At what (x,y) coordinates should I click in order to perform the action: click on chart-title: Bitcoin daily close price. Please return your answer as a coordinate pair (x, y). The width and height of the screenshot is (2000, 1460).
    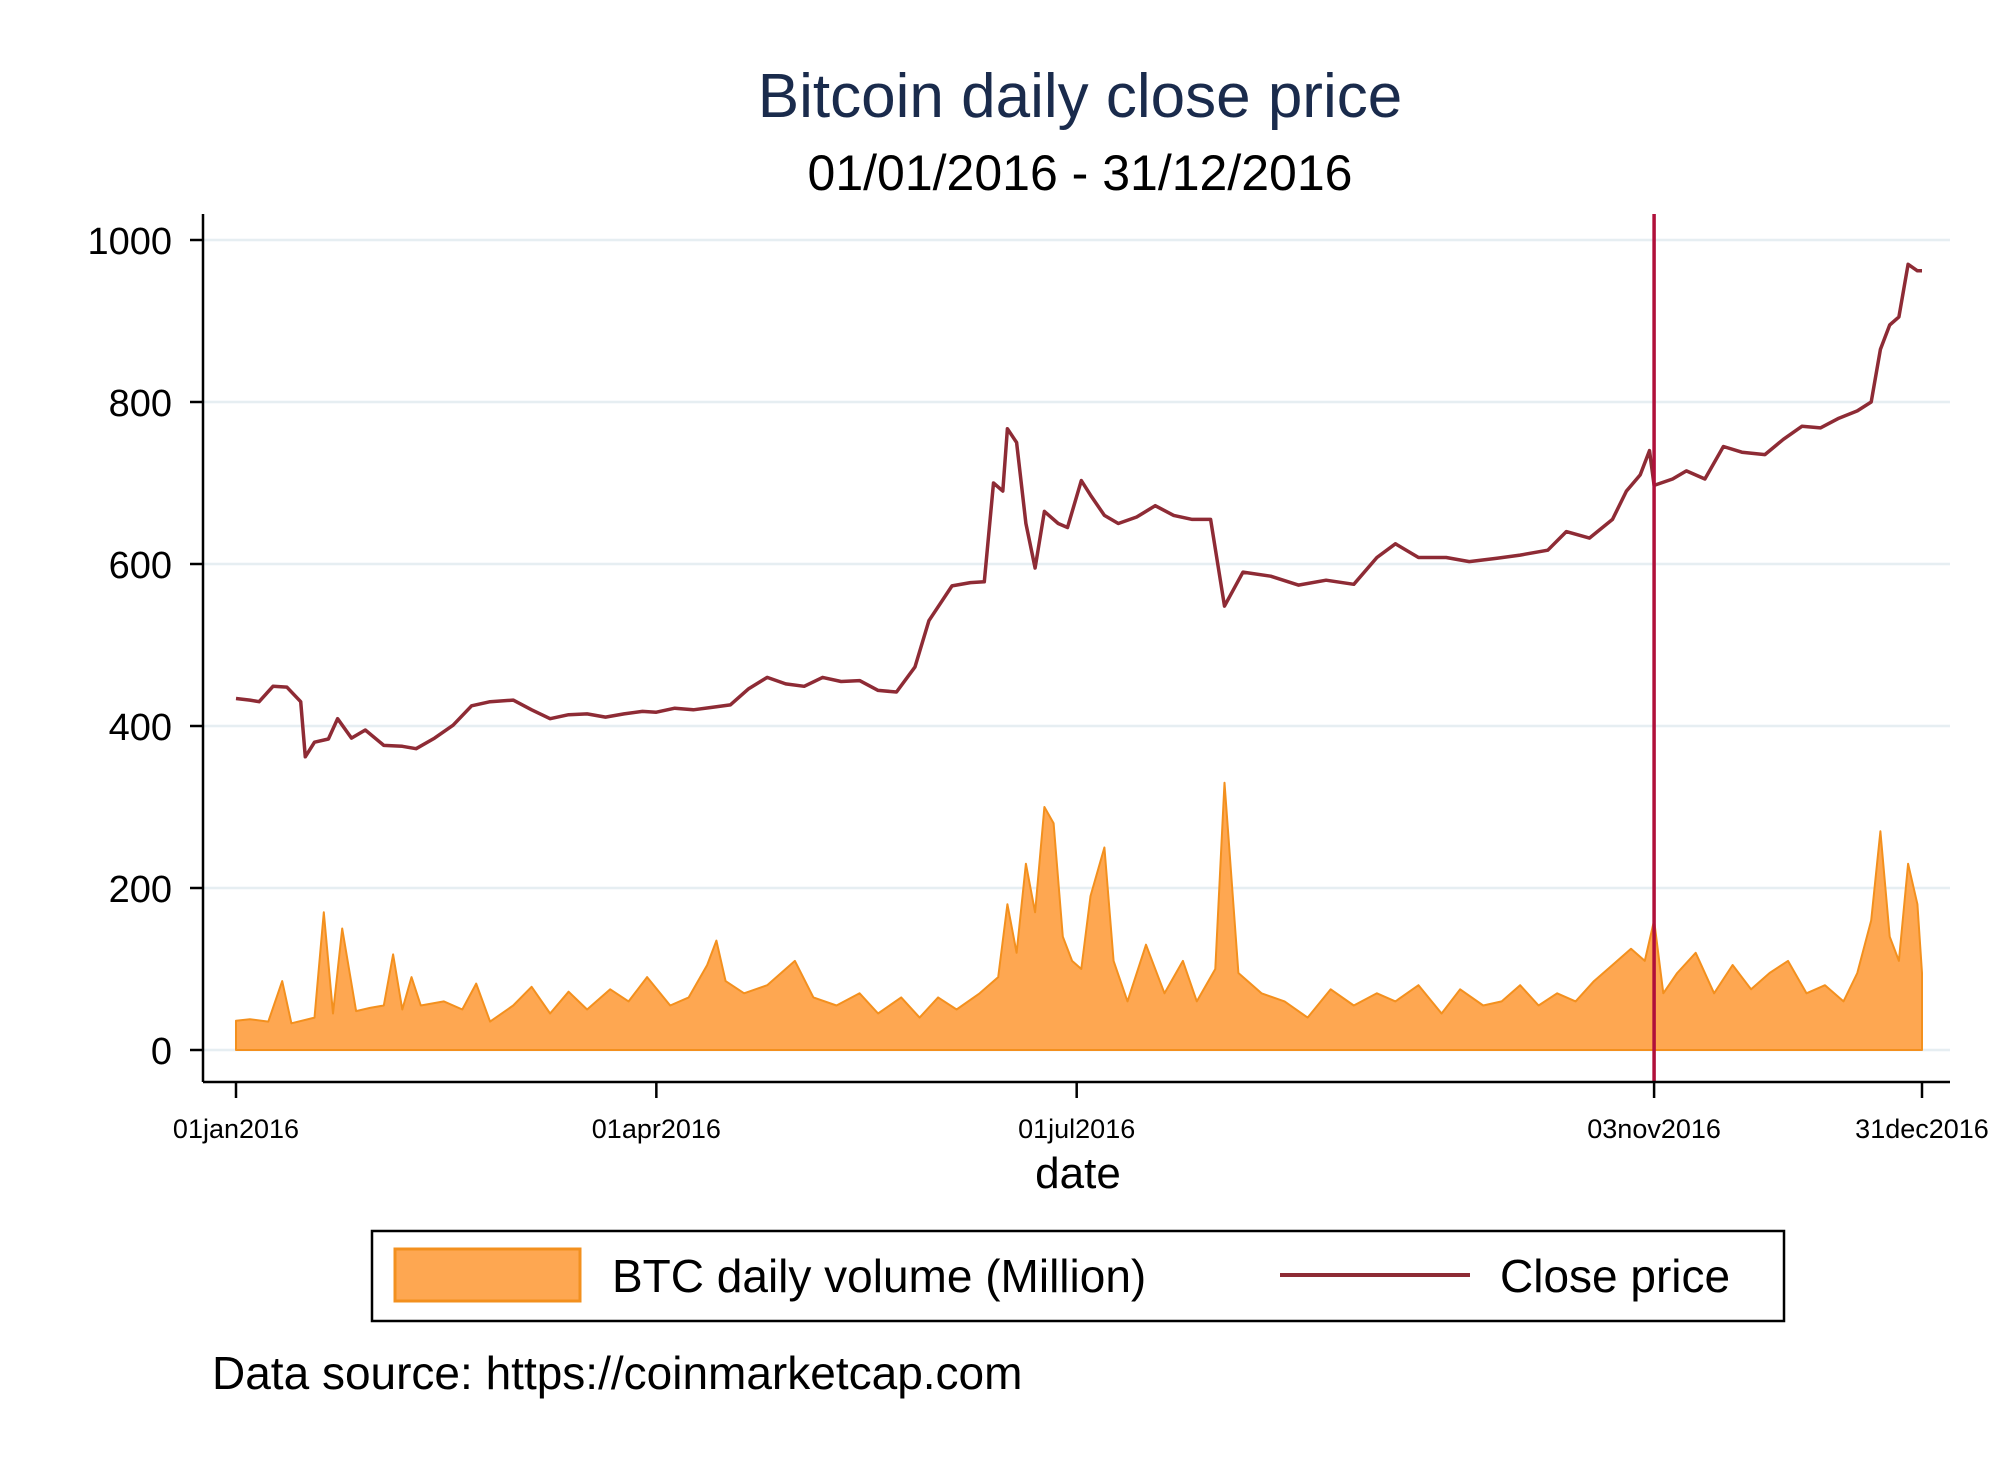
    Looking at the image, I should click on (1080, 96).